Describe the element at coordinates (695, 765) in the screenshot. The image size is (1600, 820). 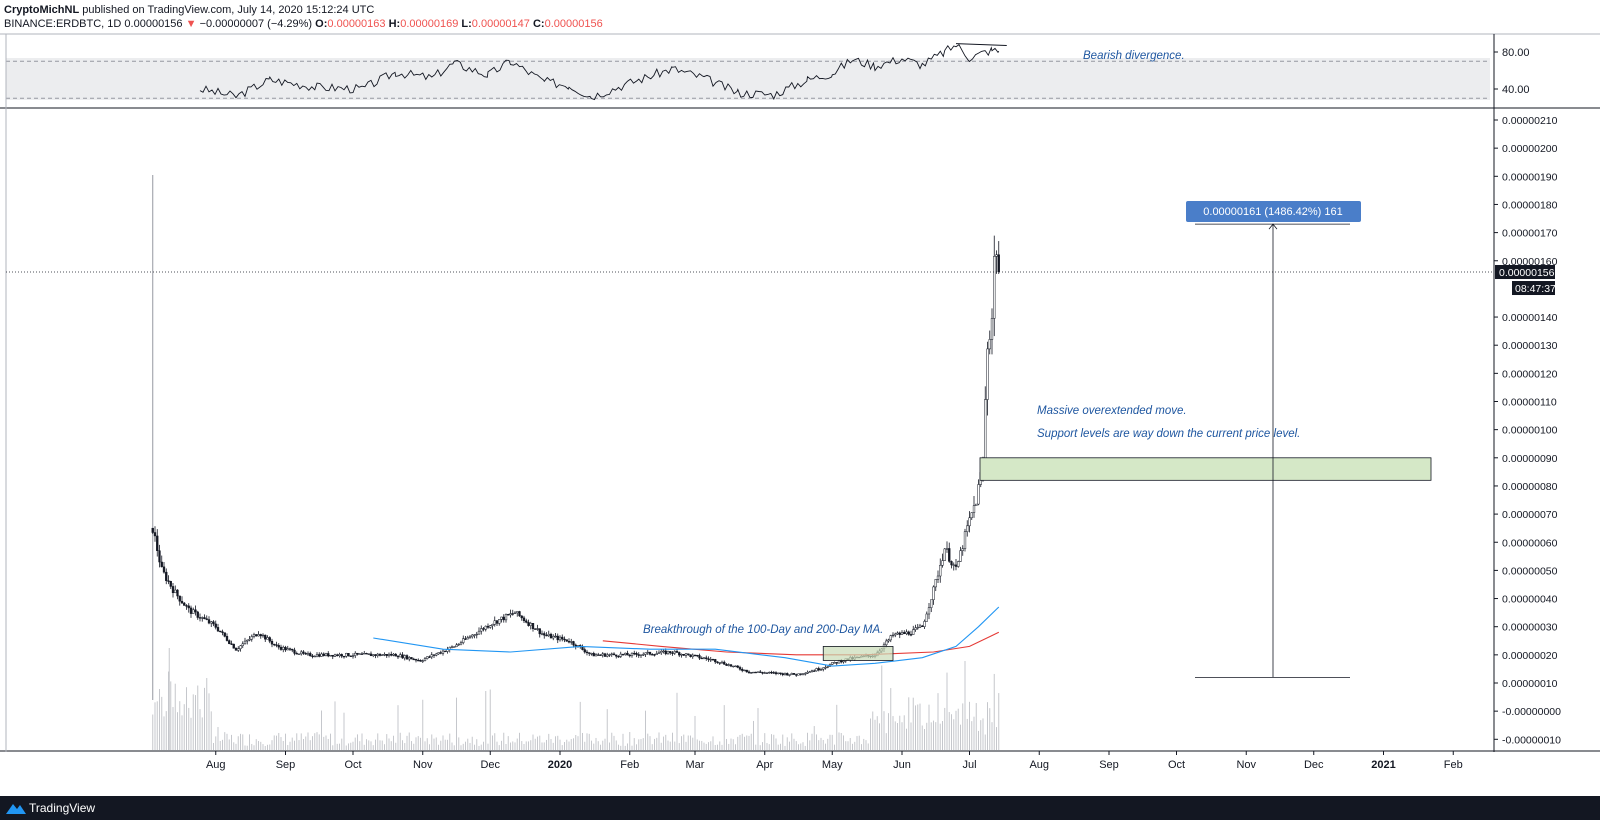
I see `time-tick-label: Mar` at that location.